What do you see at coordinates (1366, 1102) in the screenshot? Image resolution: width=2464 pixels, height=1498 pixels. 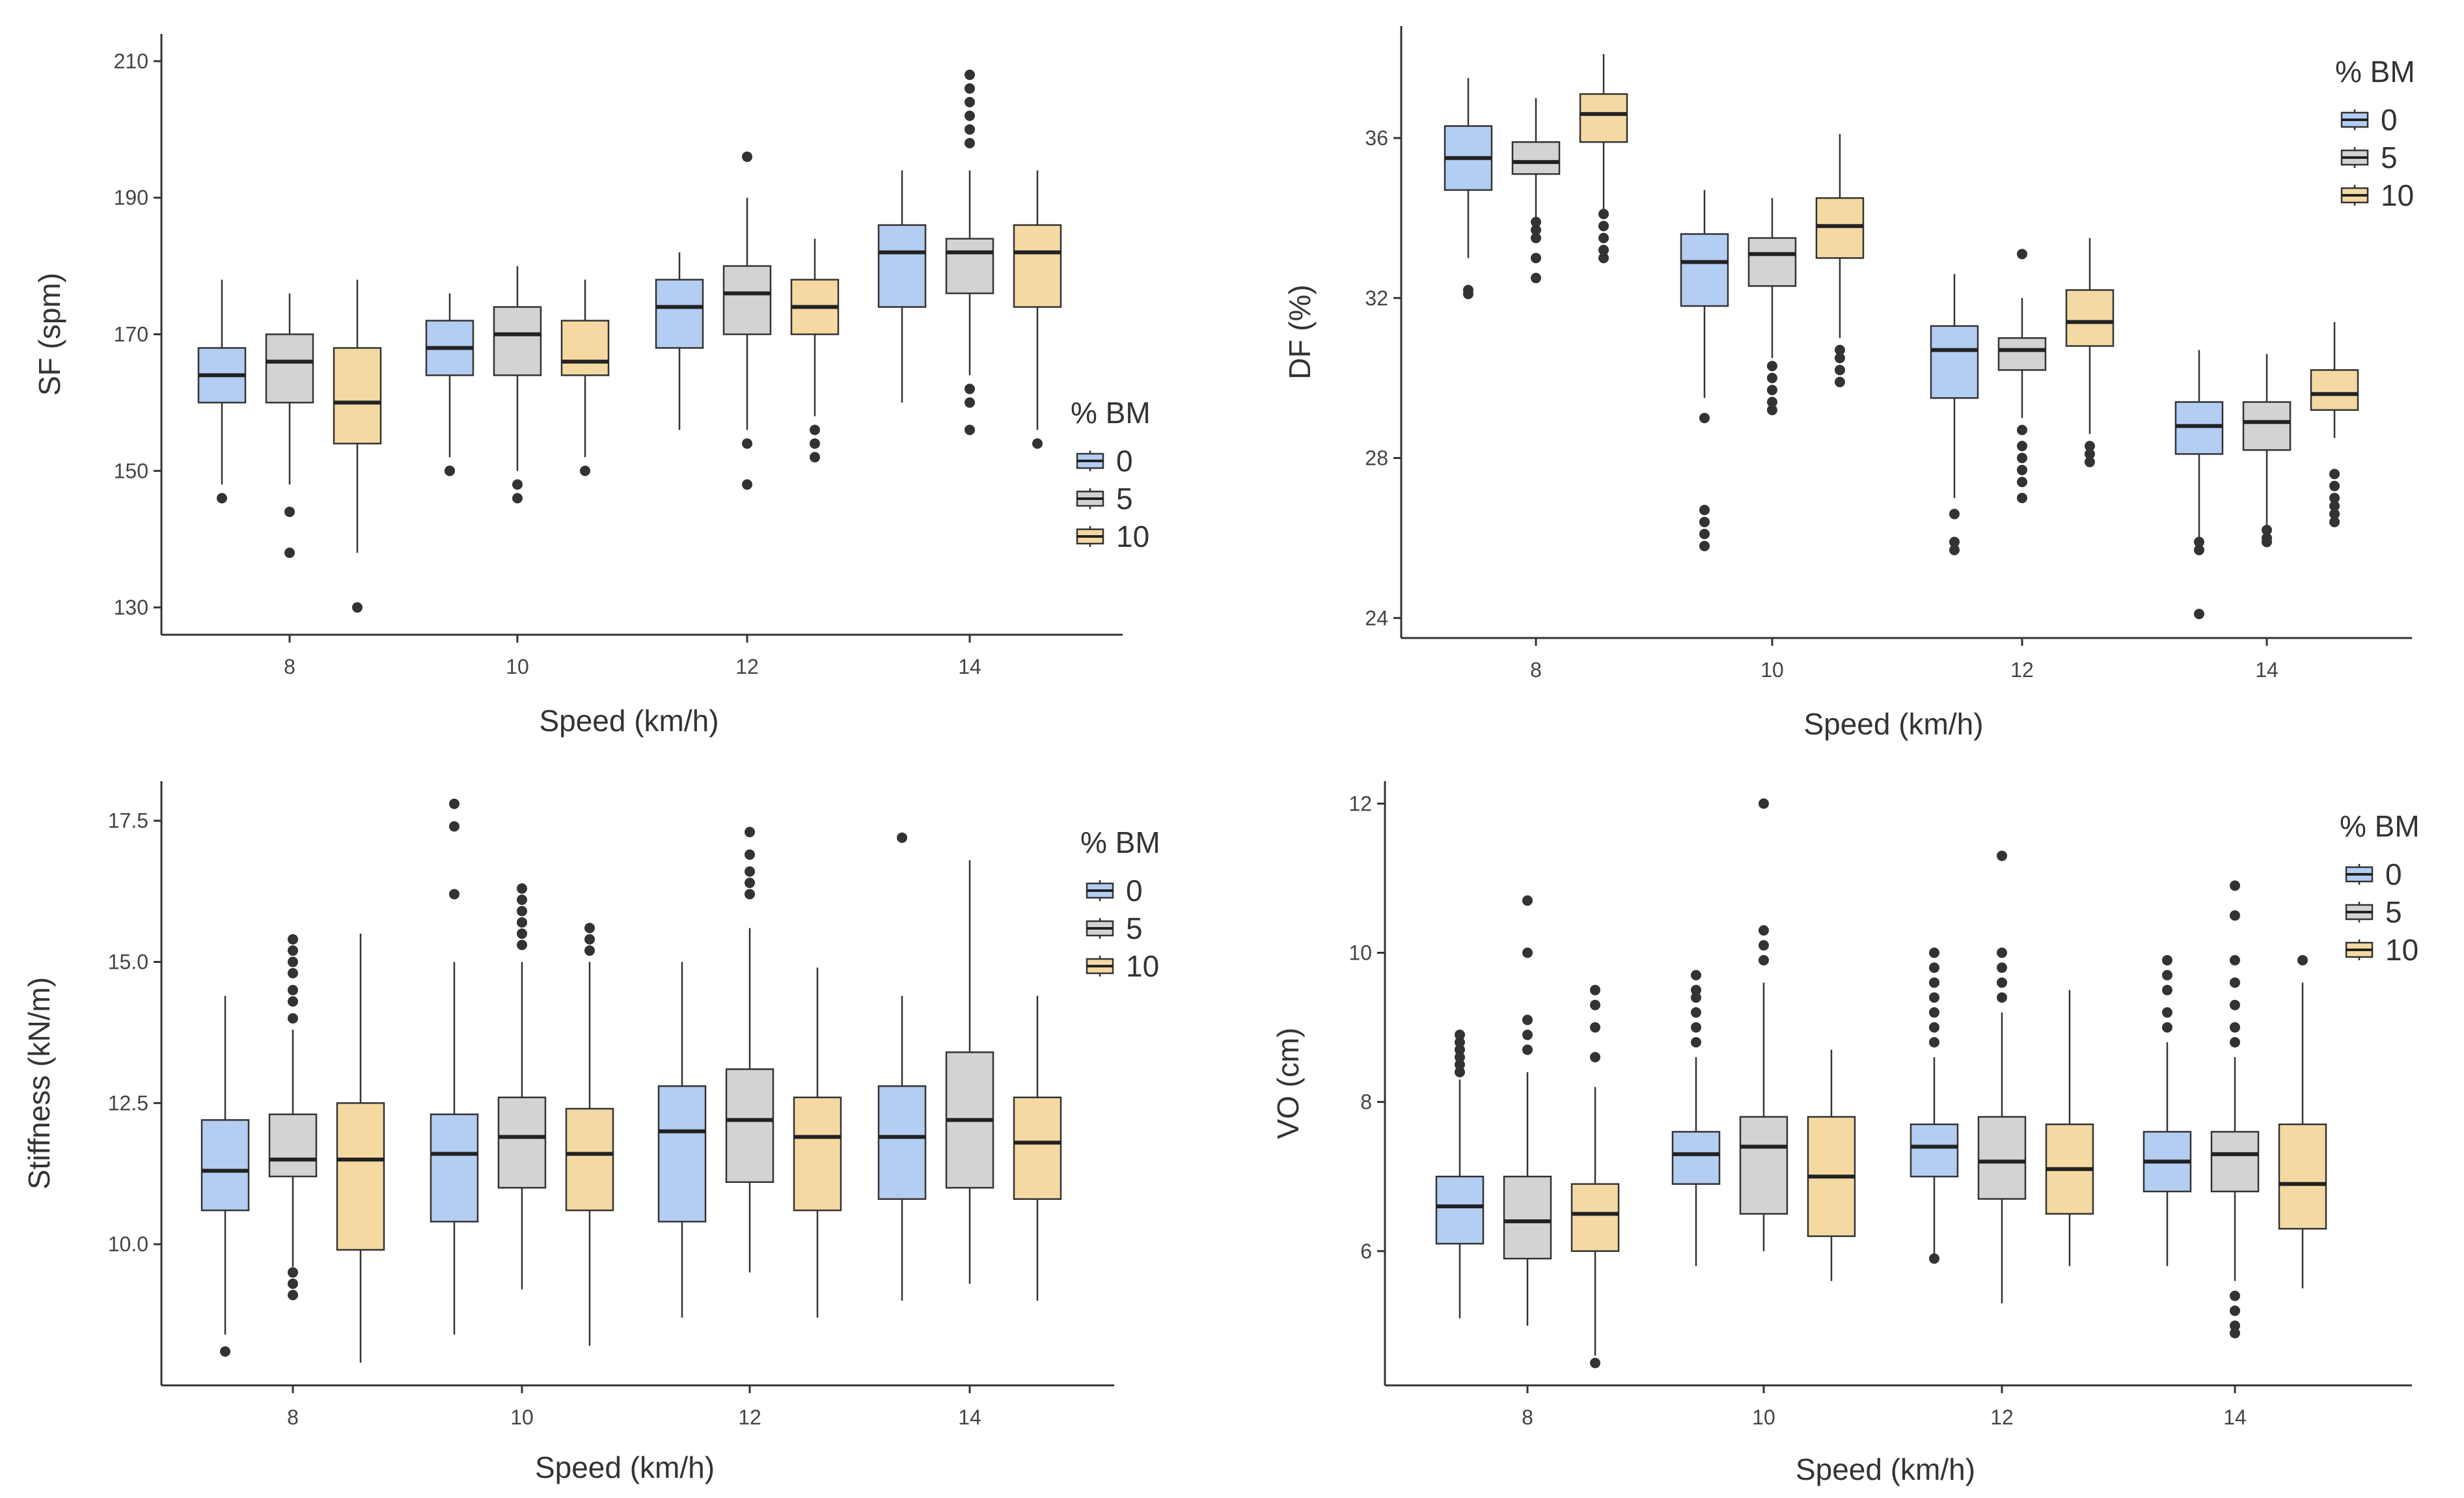 I see `y-tick-label: 8` at bounding box center [1366, 1102].